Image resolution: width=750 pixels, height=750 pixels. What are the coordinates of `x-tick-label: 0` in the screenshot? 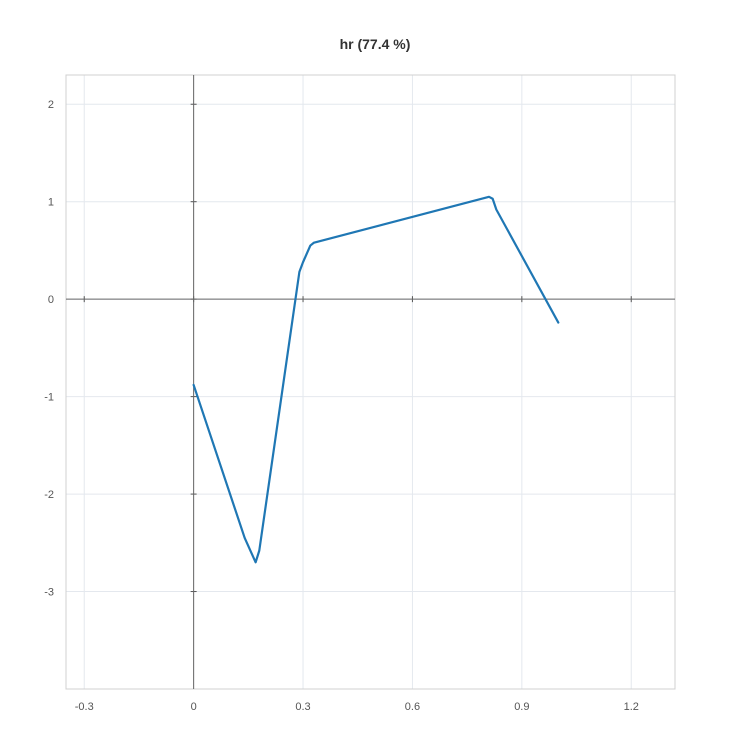 It's located at (194, 707).